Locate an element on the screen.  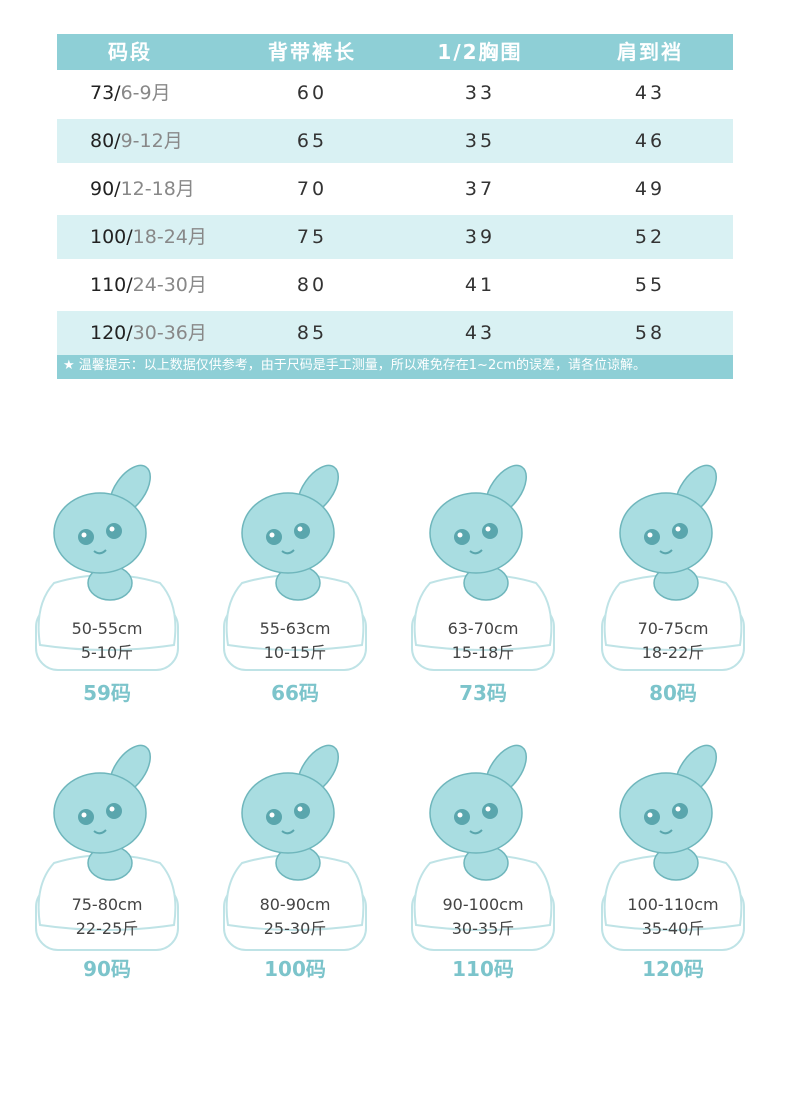
age: 12-18月 is located at coordinates (157, 189).